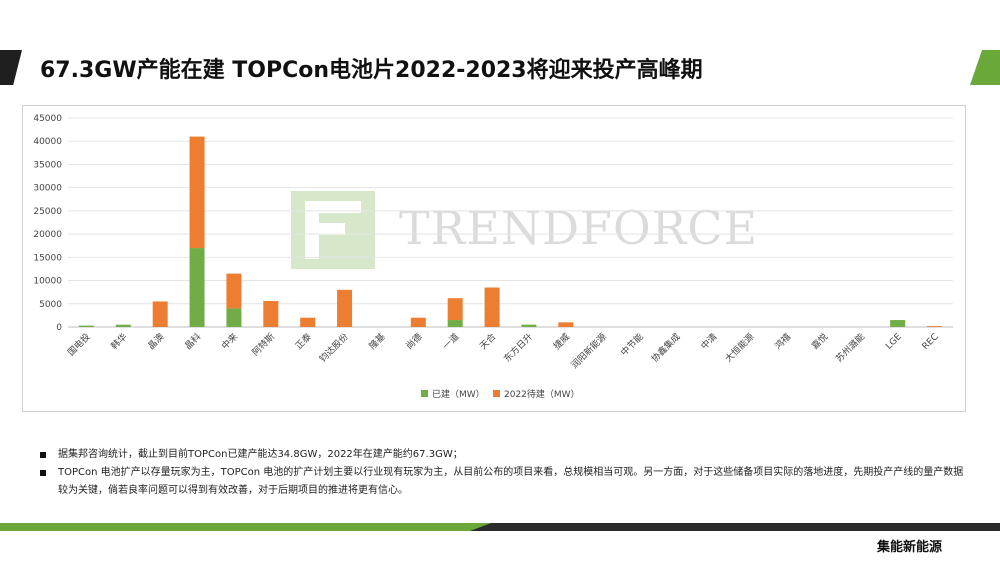 Image resolution: width=1000 pixels, height=563 pixels. What do you see at coordinates (47, 189) in the screenshot?
I see `y-tick-label: 30000` at bounding box center [47, 189].